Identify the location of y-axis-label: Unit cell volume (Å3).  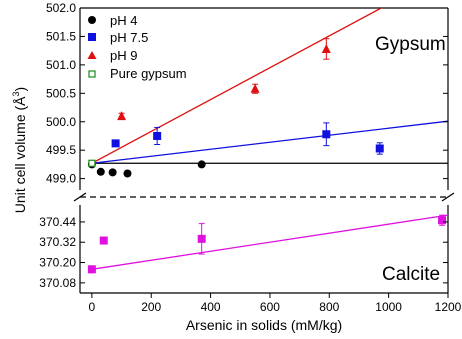
(19, 150).